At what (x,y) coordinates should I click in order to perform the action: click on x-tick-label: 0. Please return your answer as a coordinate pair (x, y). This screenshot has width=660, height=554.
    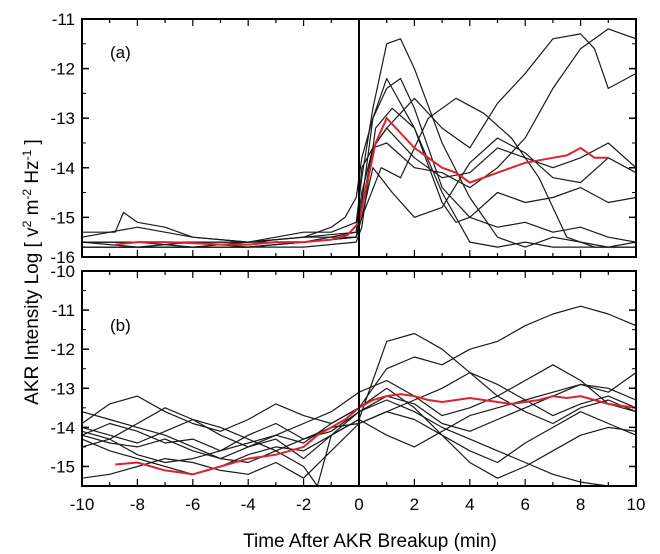
    Looking at the image, I should click on (358, 504).